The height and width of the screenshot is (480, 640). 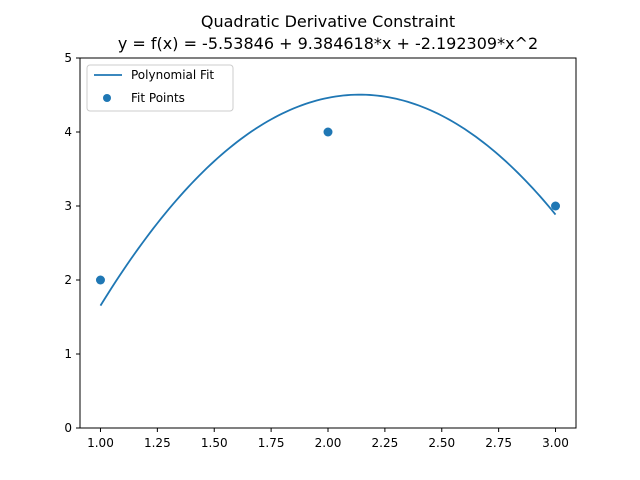 I want to click on y-axis-ticks: 0 1 2 3 4 5, so click(x=72, y=243).